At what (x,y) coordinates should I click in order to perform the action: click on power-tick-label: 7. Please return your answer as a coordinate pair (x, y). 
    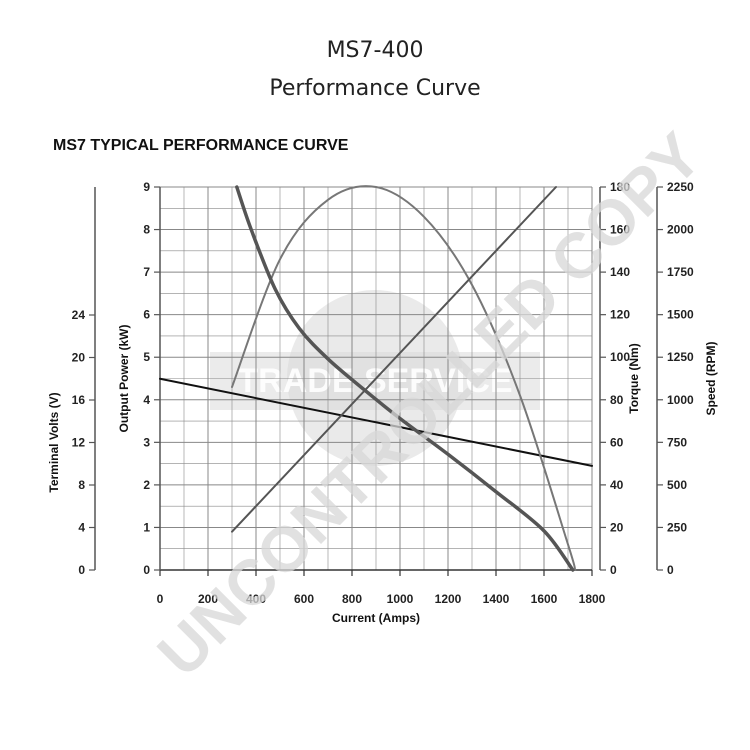
    Looking at the image, I should click on (146, 272).